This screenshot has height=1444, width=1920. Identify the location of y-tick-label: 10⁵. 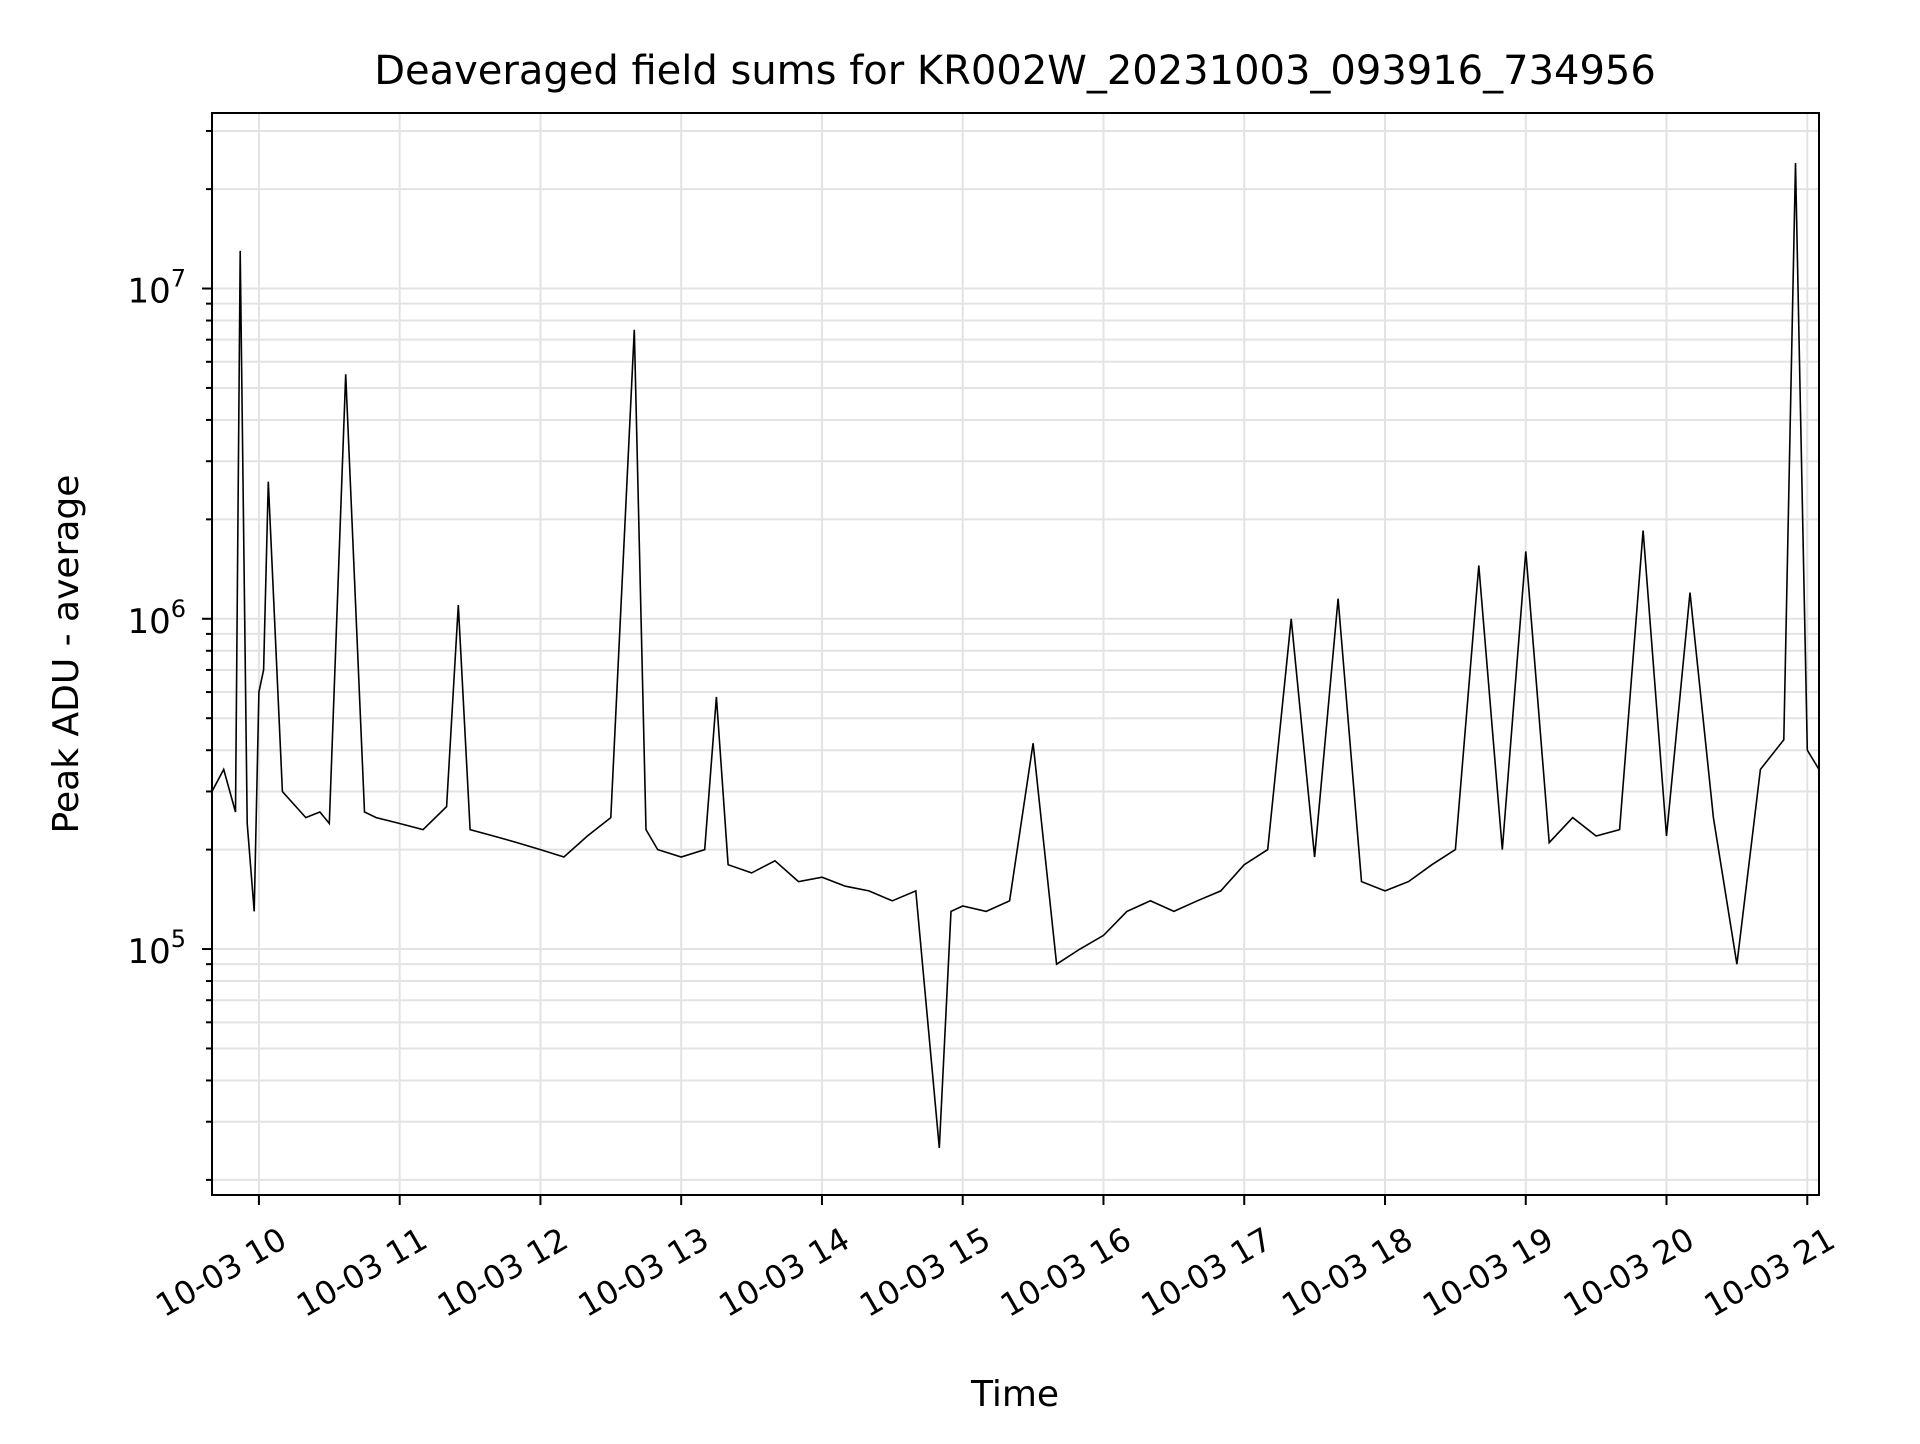
(156, 948).